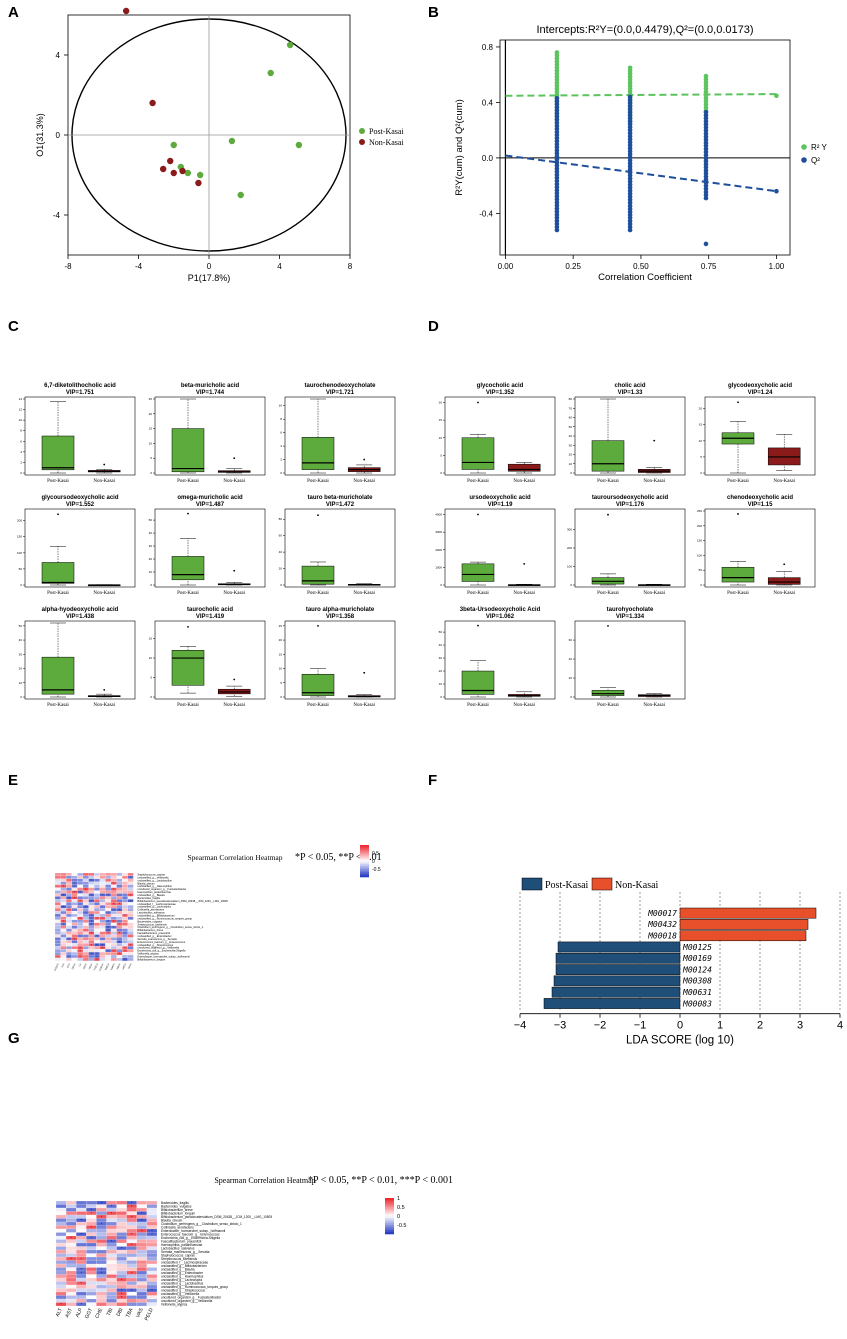 This screenshot has width=847, height=1339. What do you see at coordinates (183, 1290) in the screenshot?
I see `heatmap-row-label: unclassified_g__Streptococcus` at bounding box center [183, 1290].